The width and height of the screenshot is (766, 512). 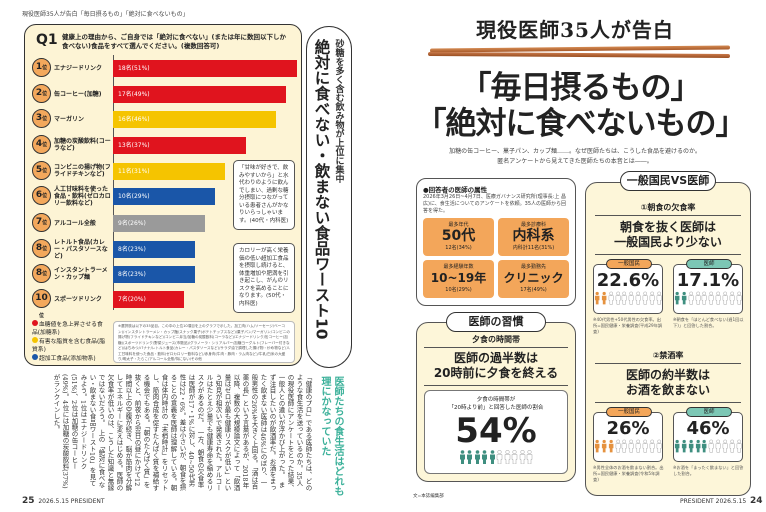 I want to click on bar-6: 10名(29%), so click(x=164, y=196).